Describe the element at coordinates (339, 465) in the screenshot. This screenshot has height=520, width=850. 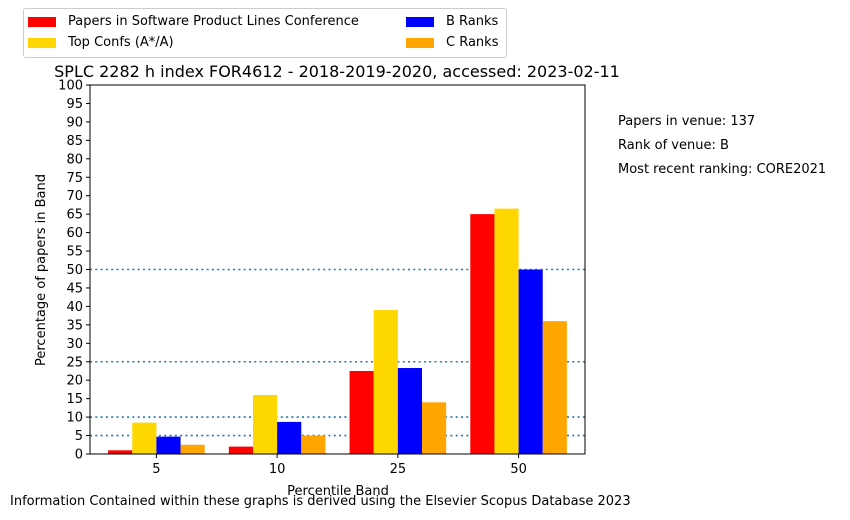
I see `x-axis-ticks: 5 10 25 50` at that location.